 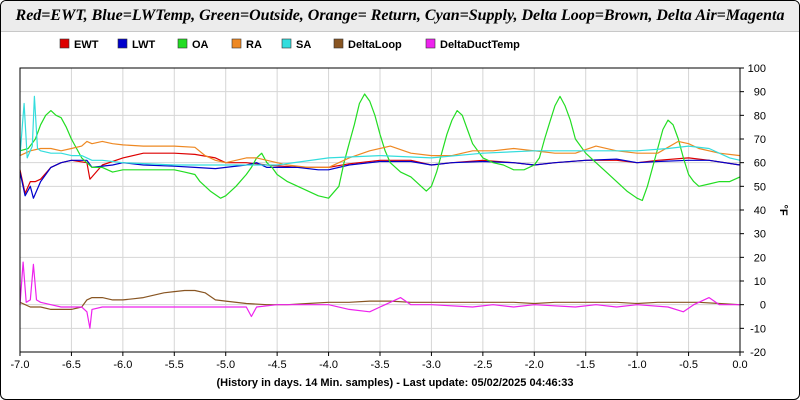 I want to click on x-tick-label: -6.0, so click(x=122, y=365).